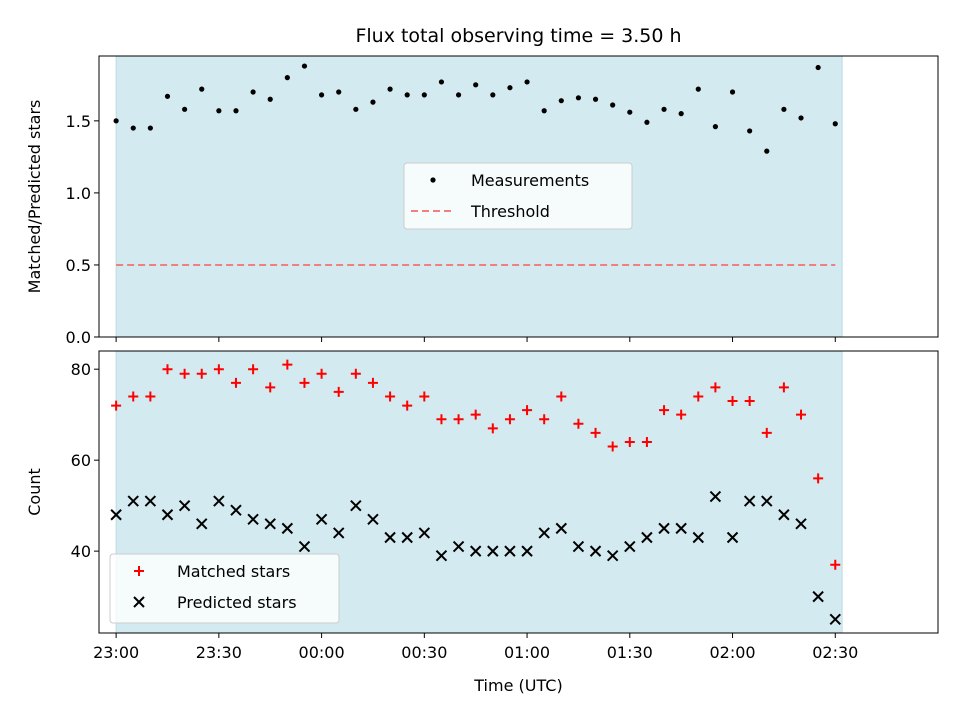 The width and height of the screenshot is (960, 724). I want to click on x-tick-label: 23:00, so click(116, 652).